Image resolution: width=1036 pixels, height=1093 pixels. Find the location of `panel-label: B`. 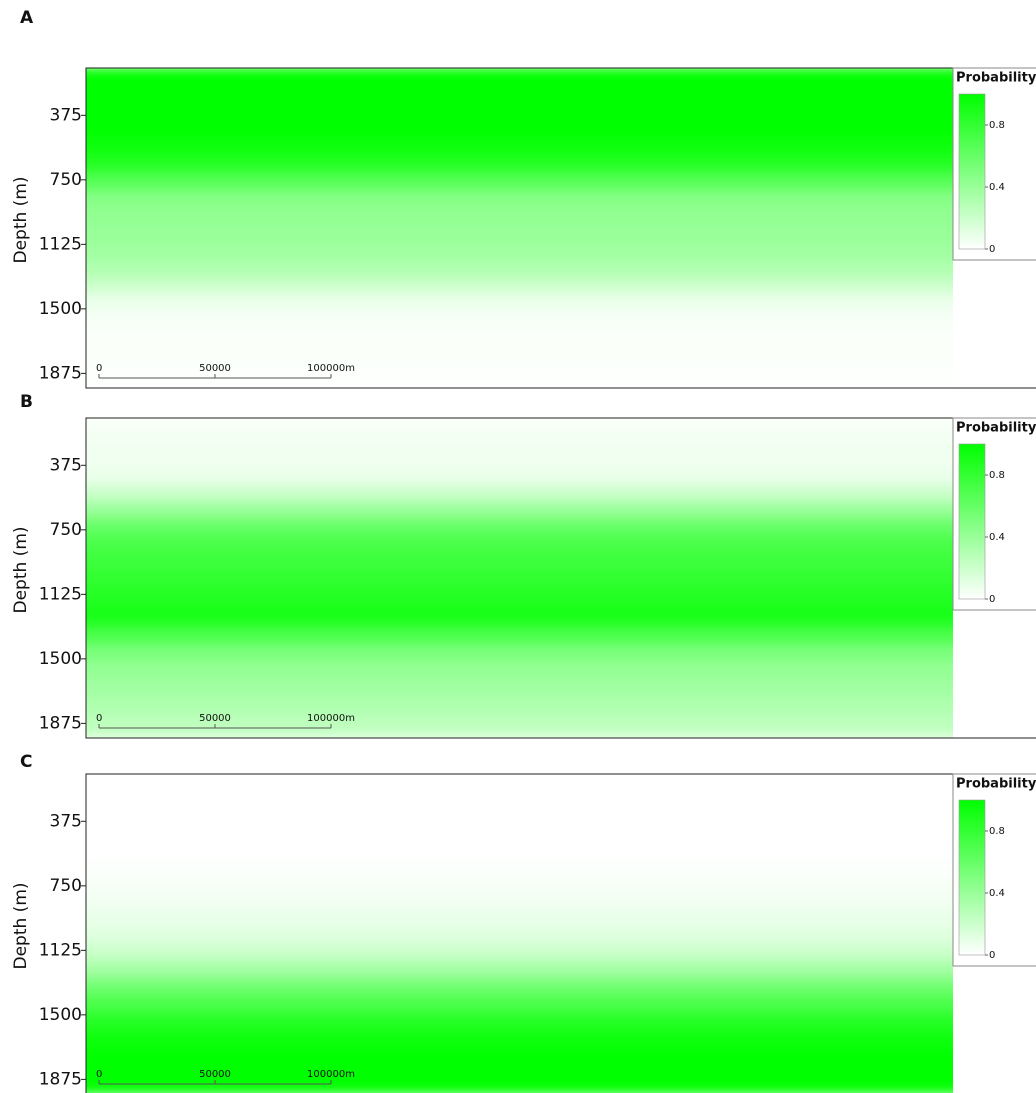

panel-label: B is located at coordinates (26, 402).